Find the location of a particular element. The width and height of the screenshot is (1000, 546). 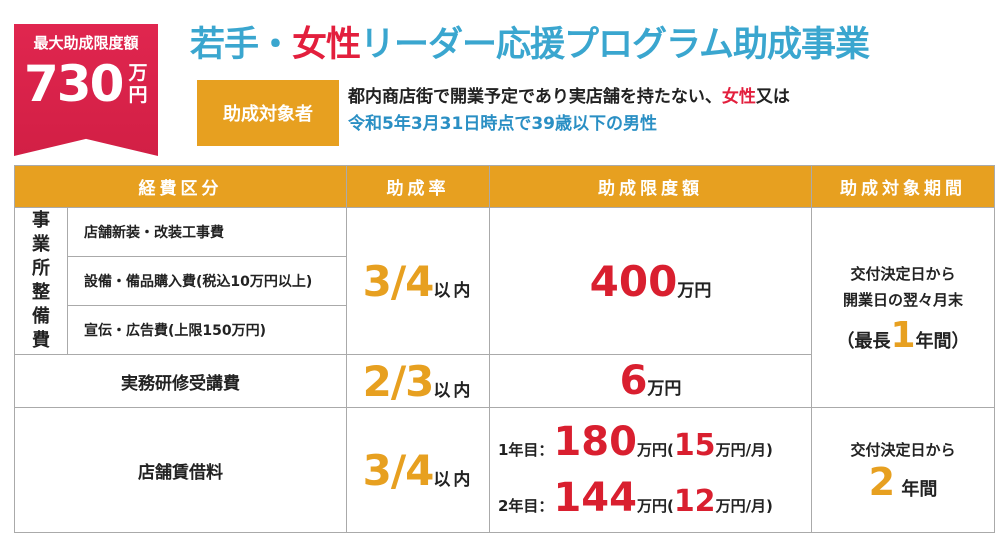

period-2: 交付決定日から 2 年間 is located at coordinates (903, 470).